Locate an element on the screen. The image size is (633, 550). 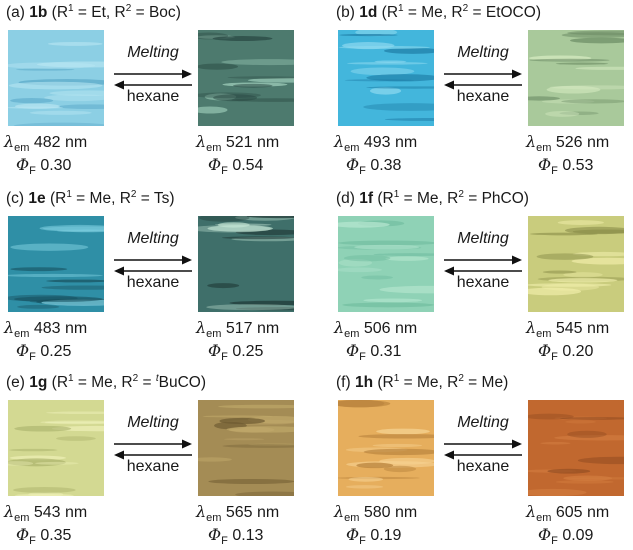
emission-wavelength: λem 493 nm is located at coordinates (376, 143).